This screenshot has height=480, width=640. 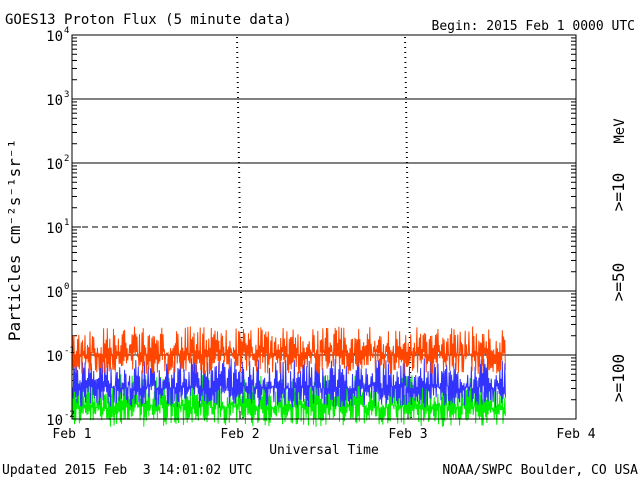 I want to click on y-tick-exponent: 1, so click(x=66, y=223).